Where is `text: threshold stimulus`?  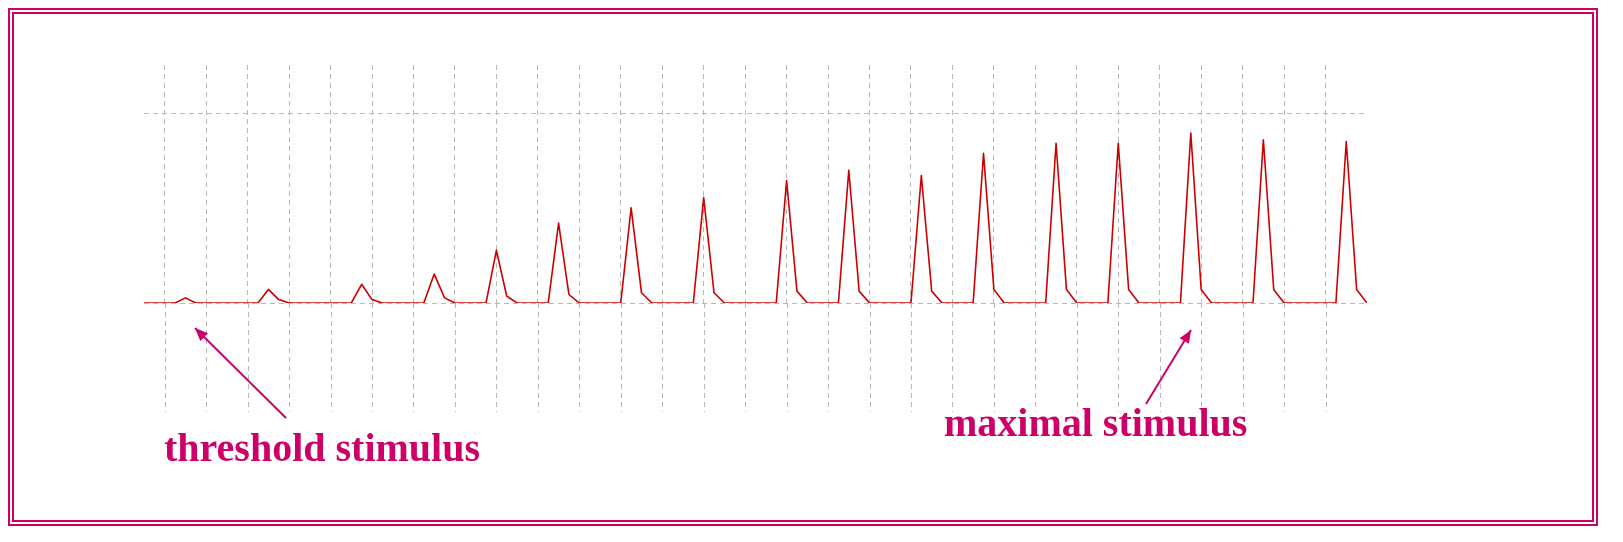
text: threshold stimulus is located at coordinates (322, 447).